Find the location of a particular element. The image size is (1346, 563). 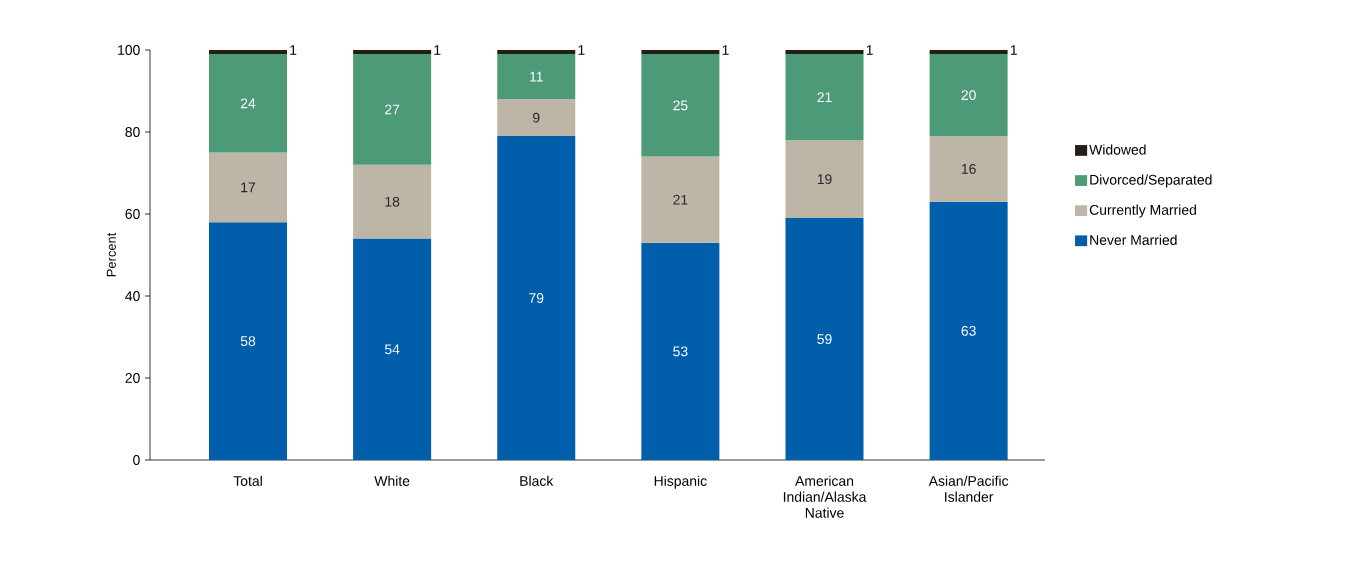

x-tick-label: American Indian/Alaska Native is located at coordinates (825, 496).